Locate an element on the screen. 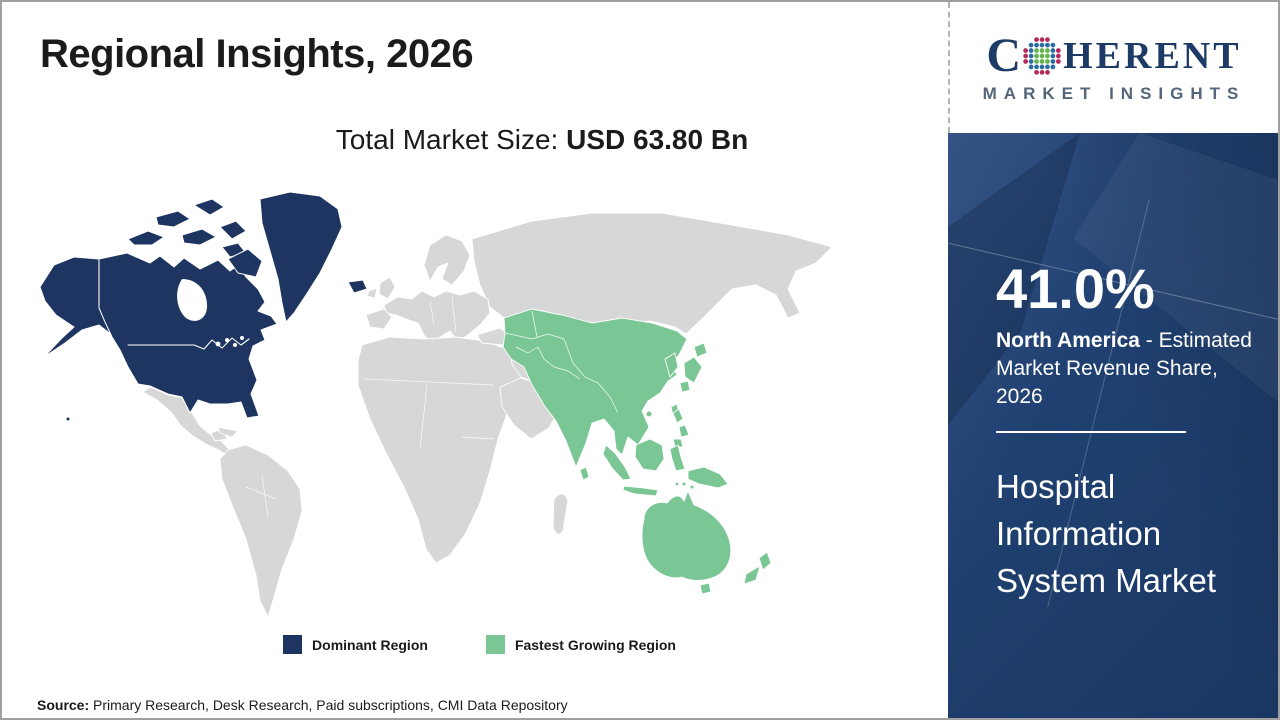  market-share-value: 41.0% is located at coordinates (1075, 288).